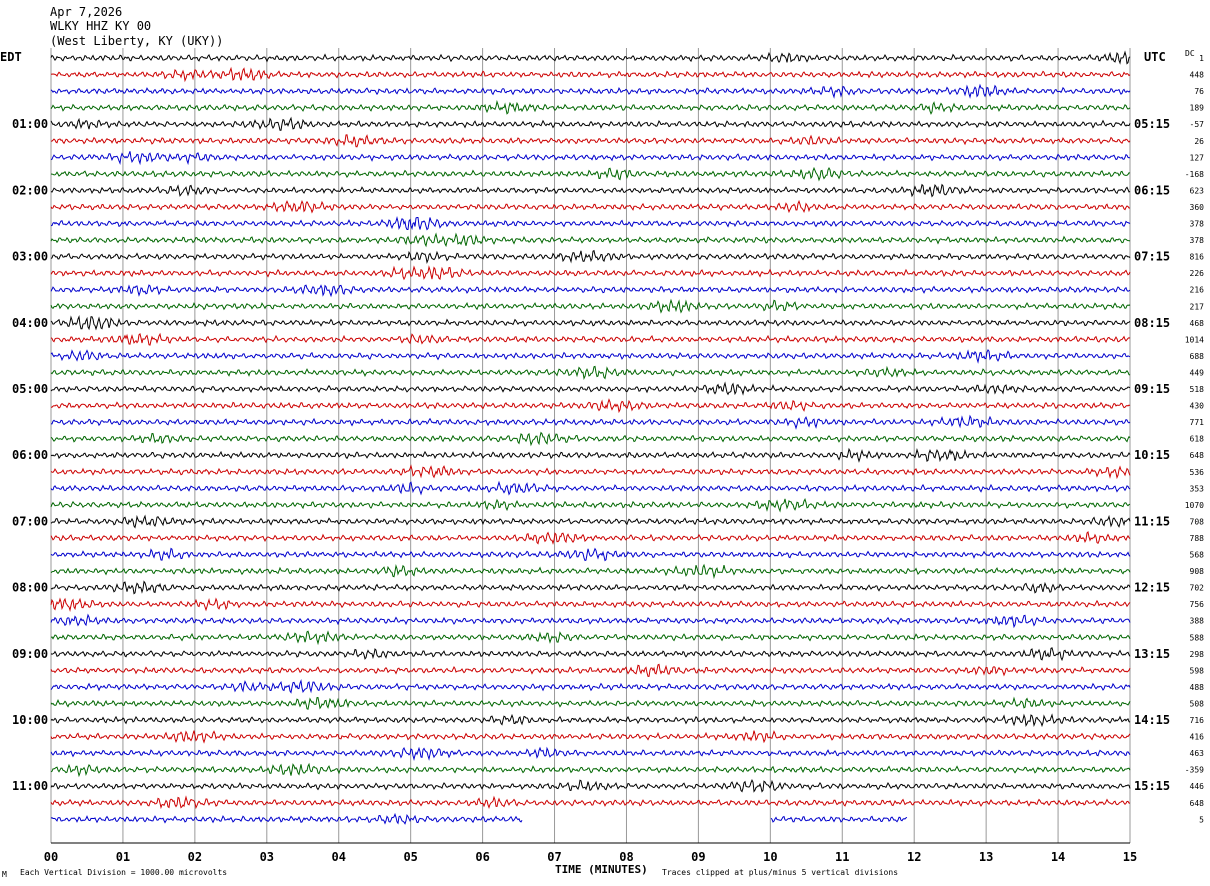 Image resolution: width=1210 pixels, height=886 pixels. I want to click on x-tick-label: 11, so click(842, 857).